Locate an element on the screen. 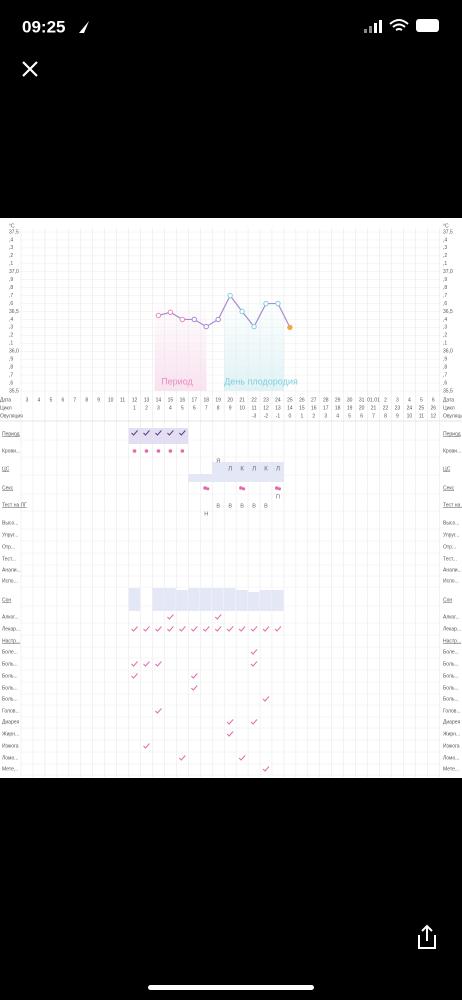  x-tick-label: 12 is located at coordinates (135, 400).